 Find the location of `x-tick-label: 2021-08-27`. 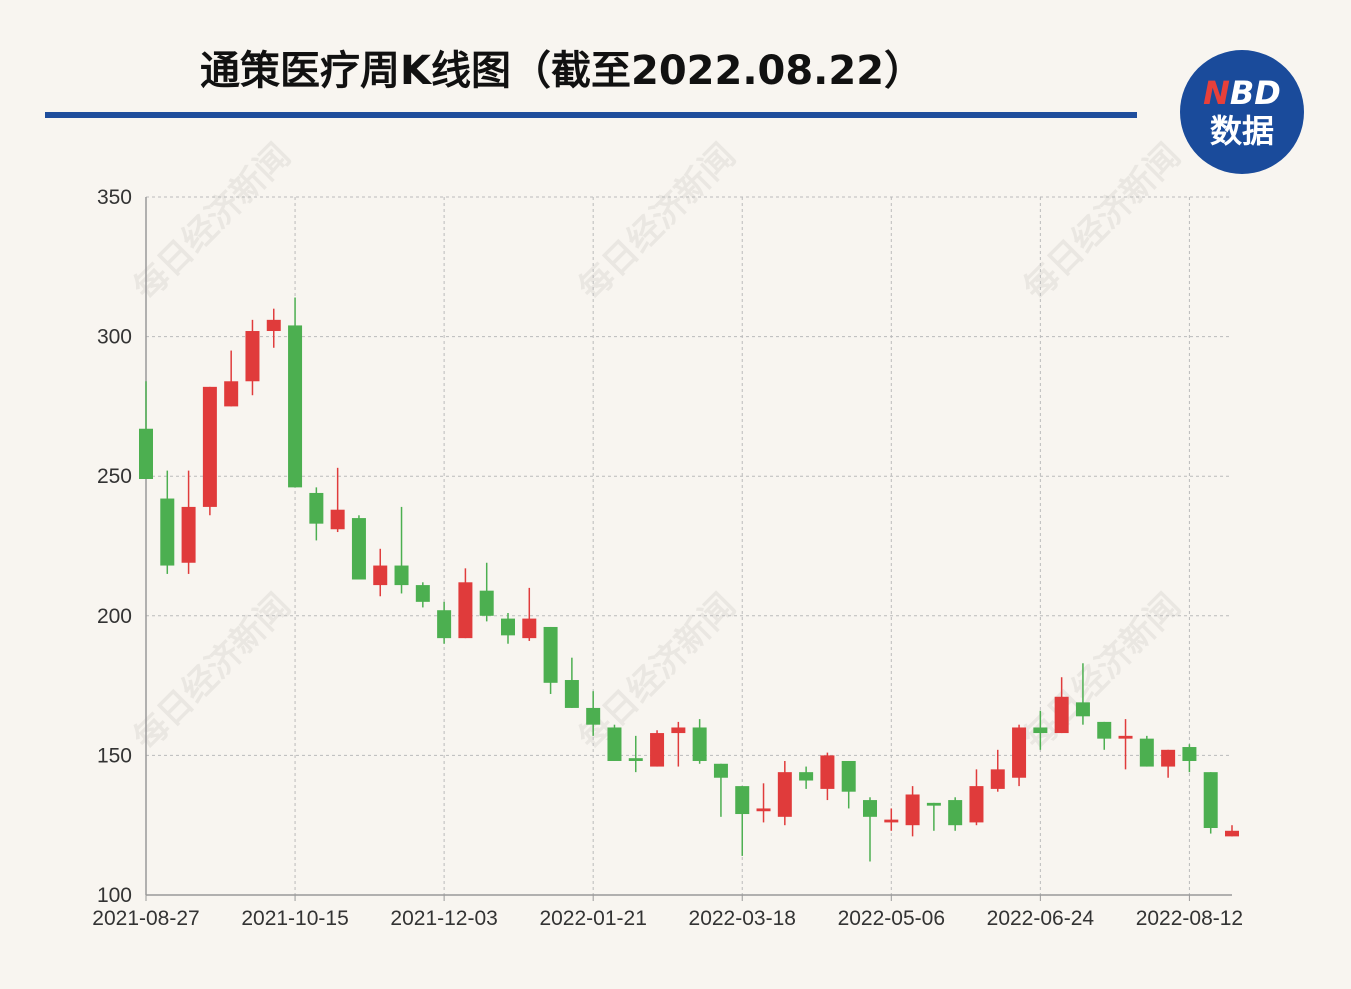

x-tick-label: 2021-08-27 is located at coordinates (145, 918).